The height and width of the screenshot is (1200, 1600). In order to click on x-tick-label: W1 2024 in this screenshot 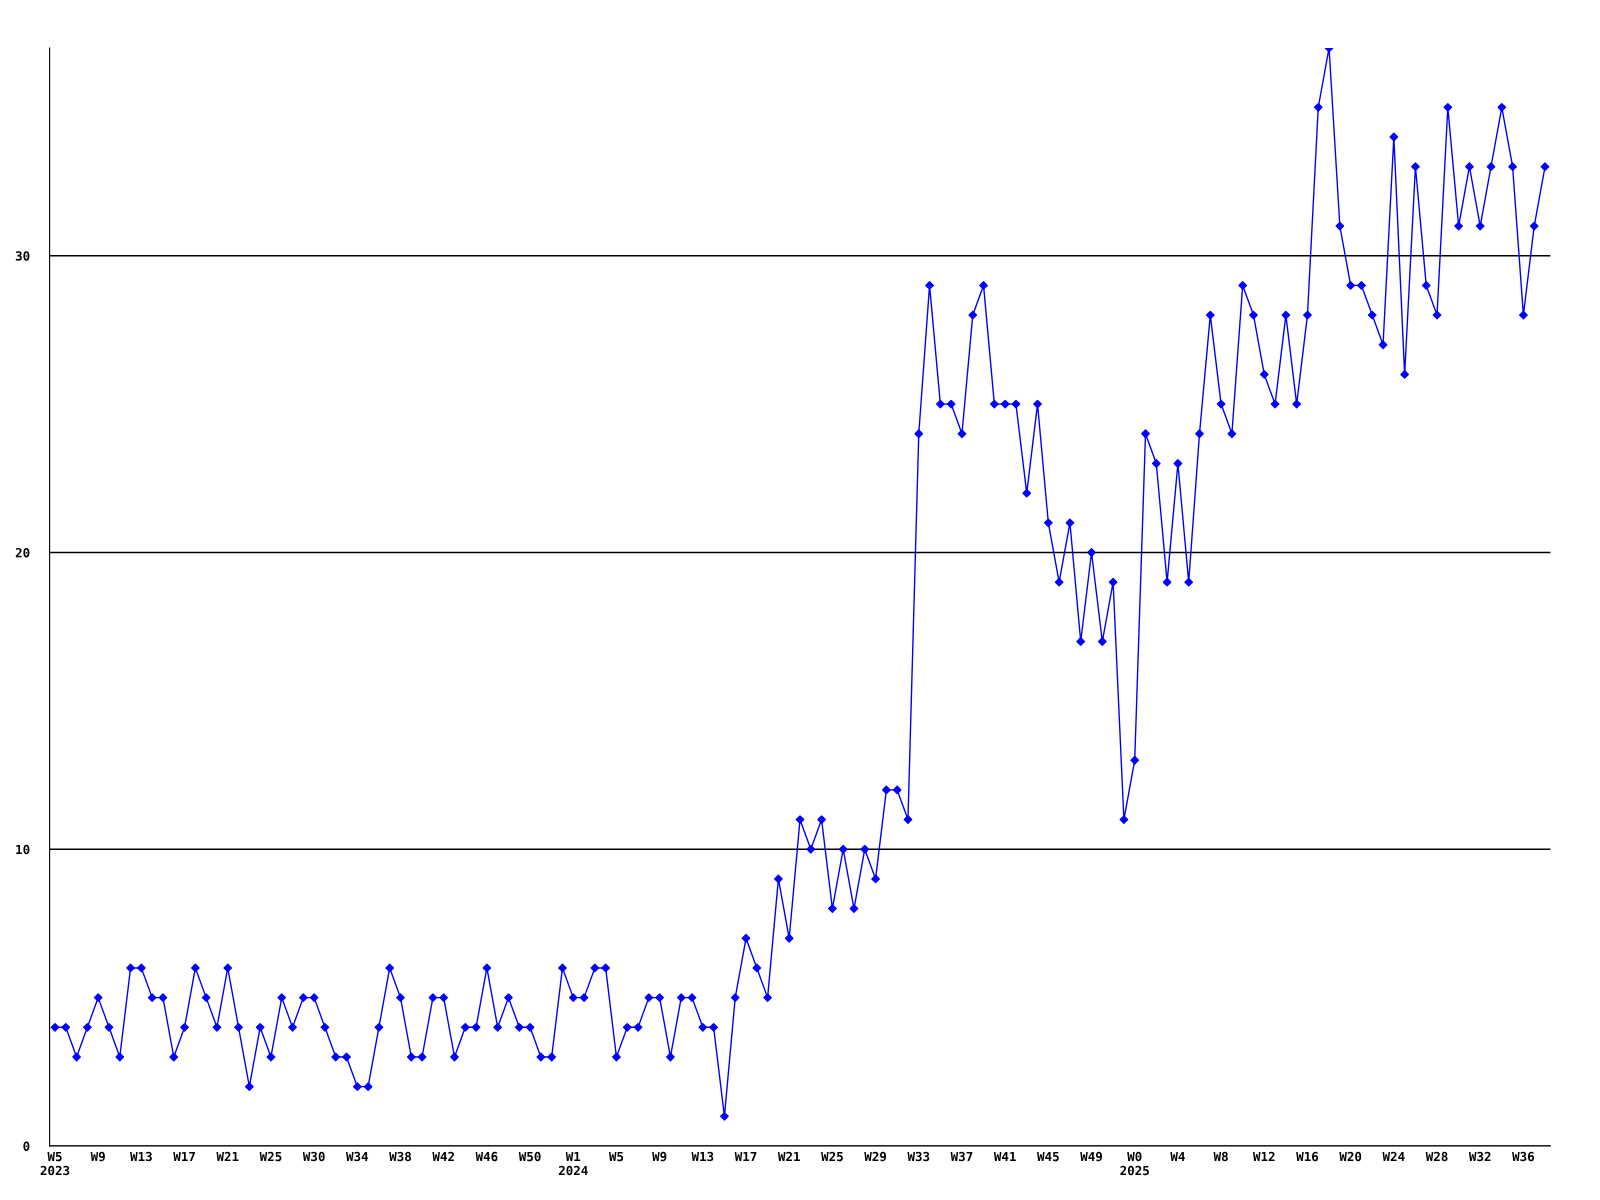, I will do `click(573, 1163)`.